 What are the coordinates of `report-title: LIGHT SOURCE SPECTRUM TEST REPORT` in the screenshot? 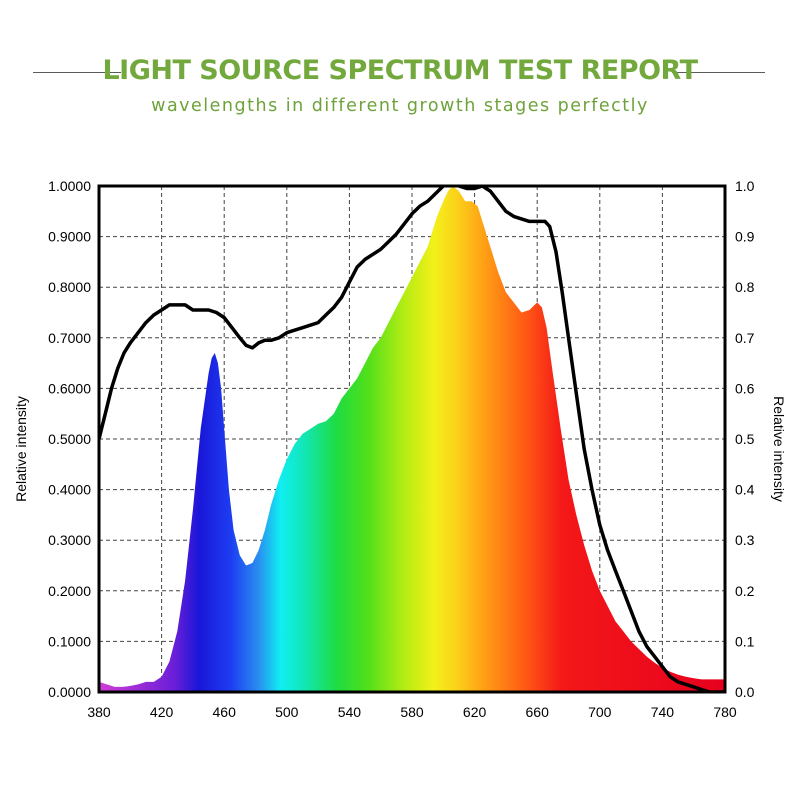 It's located at (400, 70).